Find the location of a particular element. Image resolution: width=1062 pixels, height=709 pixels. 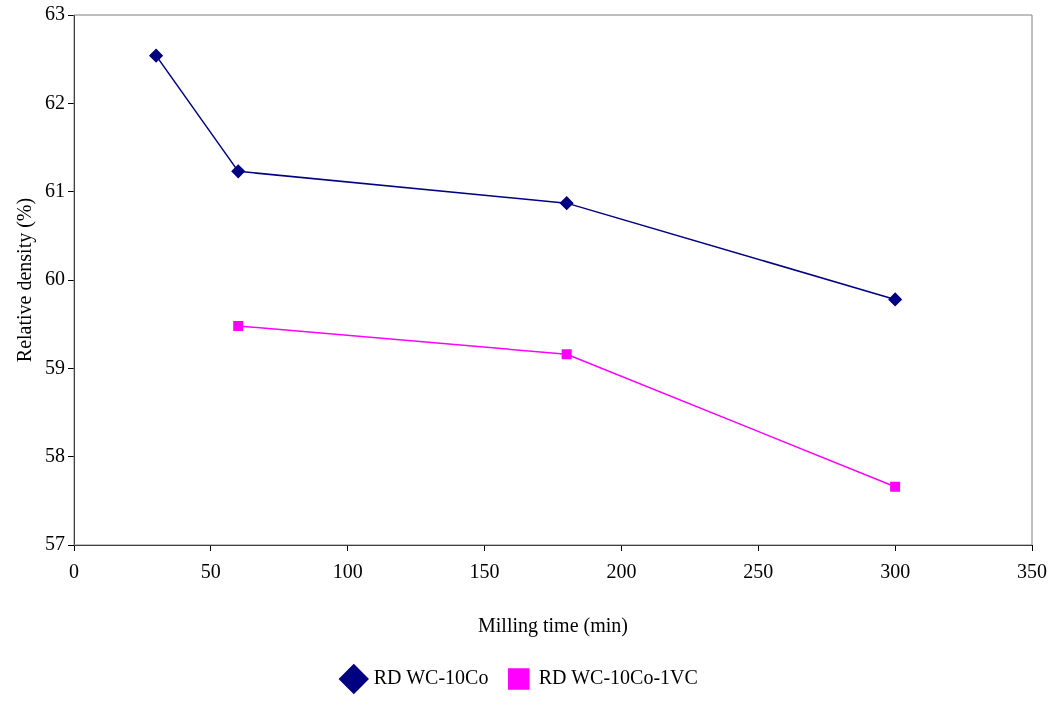

y-tick-label: 57 is located at coordinates (55, 543).